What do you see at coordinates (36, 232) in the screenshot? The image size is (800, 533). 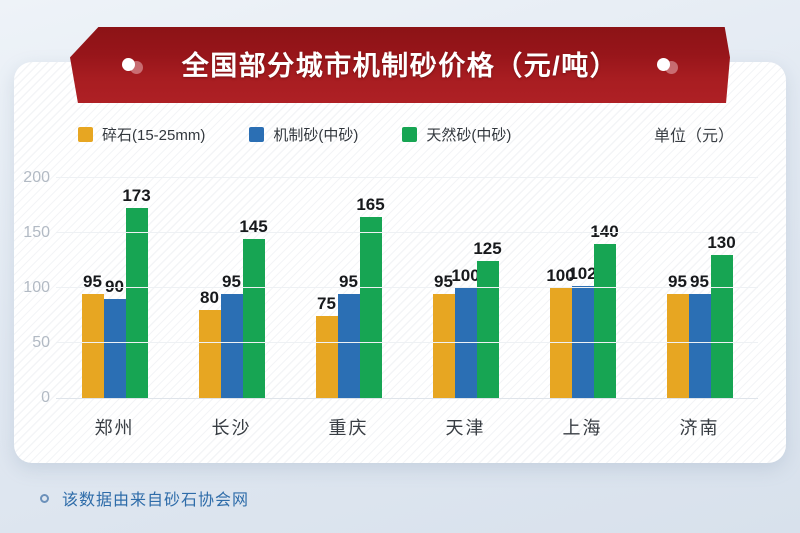 I see `y-axis-tick-150: 150` at bounding box center [36, 232].